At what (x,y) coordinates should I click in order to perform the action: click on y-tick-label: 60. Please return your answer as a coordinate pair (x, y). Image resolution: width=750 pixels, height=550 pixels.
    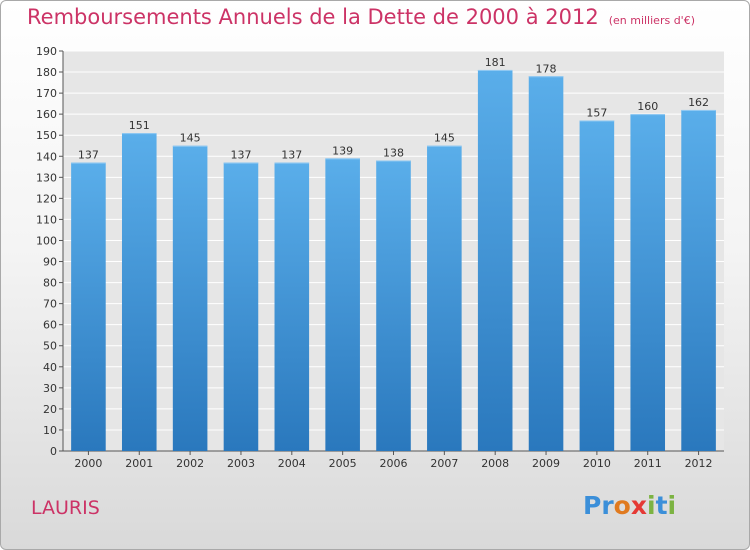
    Looking at the image, I should click on (50, 325).